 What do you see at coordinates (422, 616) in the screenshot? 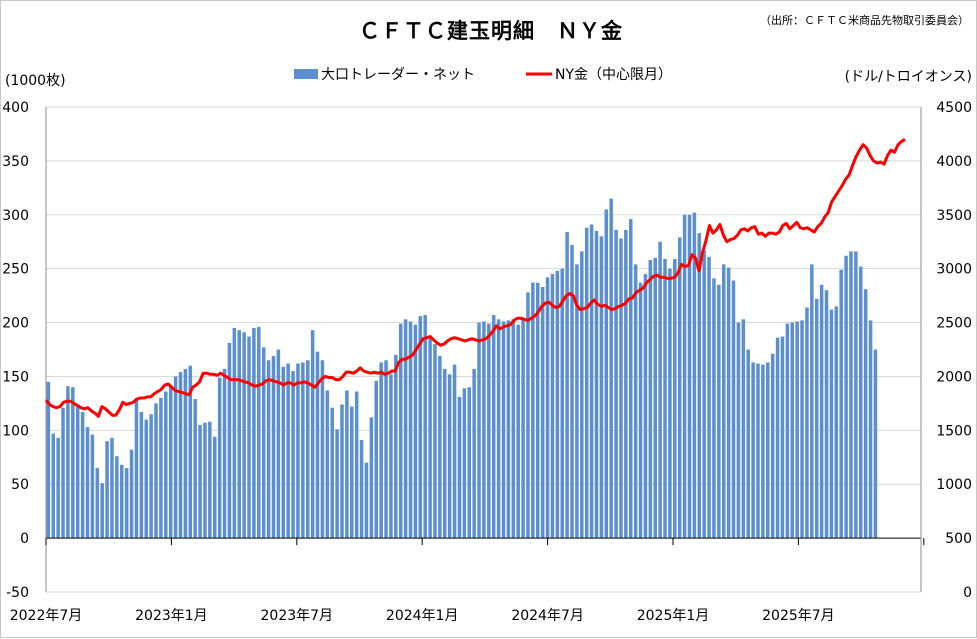
I see `x-tick-label: 2024年1月` at bounding box center [422, 616].